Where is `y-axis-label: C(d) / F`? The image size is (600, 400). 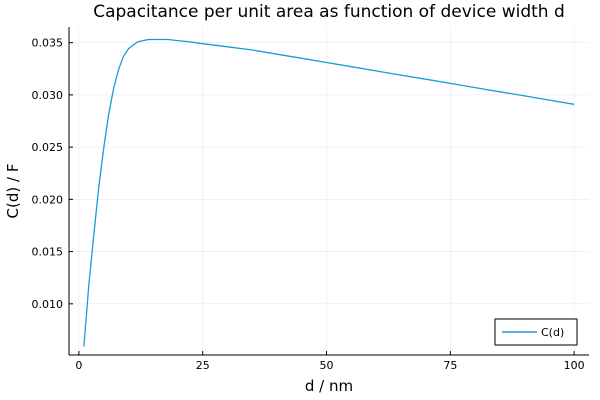
y-axis-label: C(d) / F is located at coordinates (13, 191).